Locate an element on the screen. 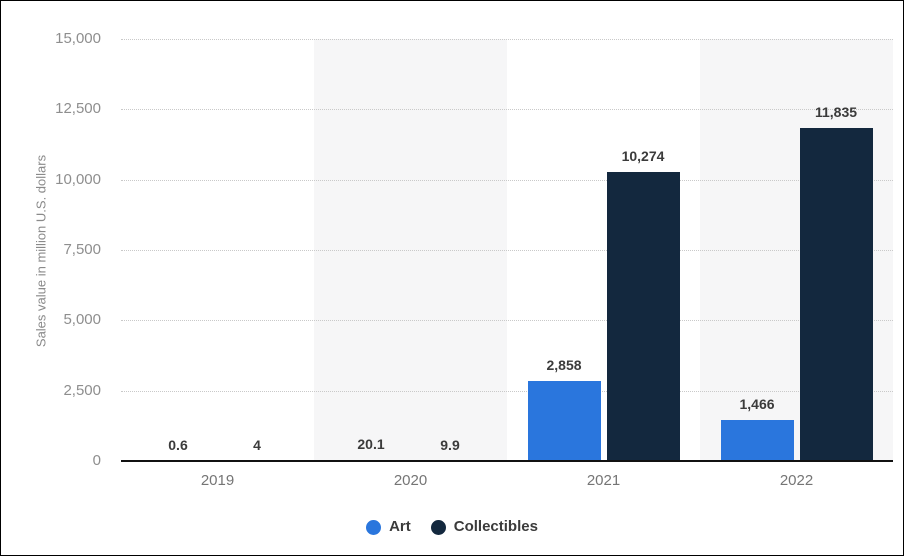 The height and width of the screenshot is (556, 904). x-axis-label-2020: 2020 is located at coordinates (410, 480).